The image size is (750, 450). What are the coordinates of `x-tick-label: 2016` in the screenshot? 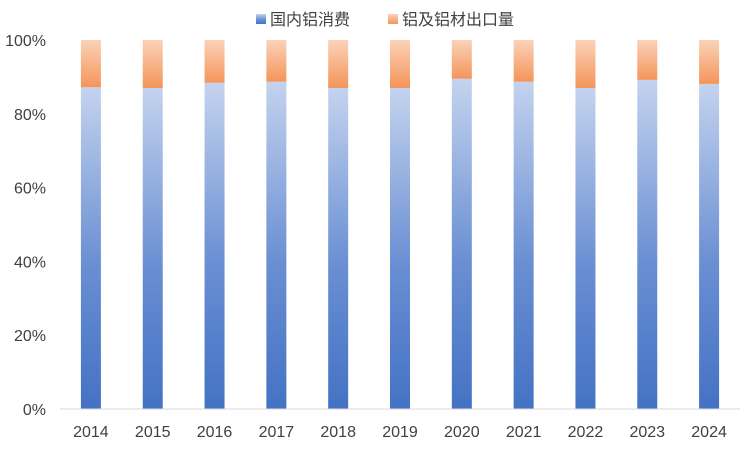 It's located at (215, 432).